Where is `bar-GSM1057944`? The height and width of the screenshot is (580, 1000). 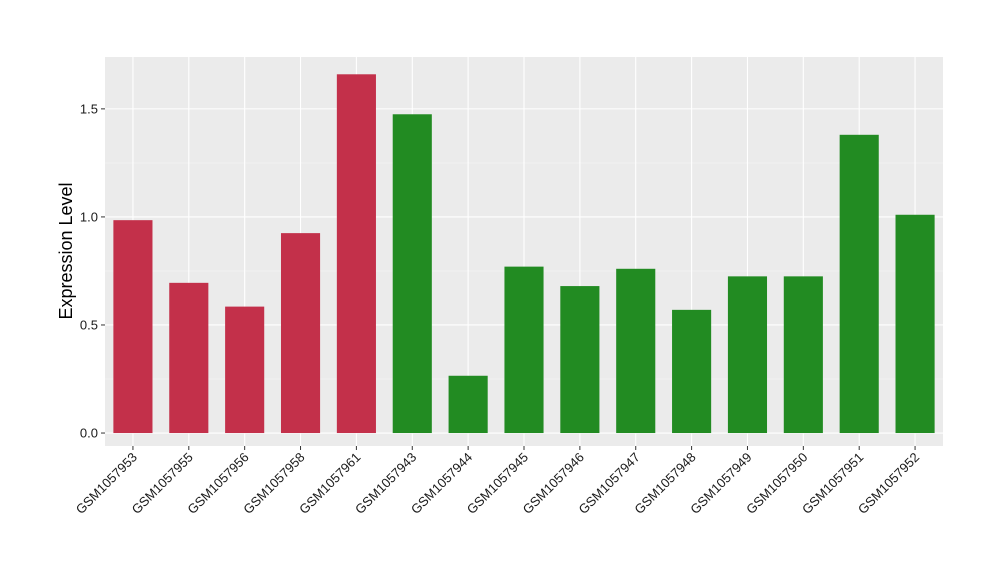
bar-GSM1057944 is located at coordinates (468, 404).